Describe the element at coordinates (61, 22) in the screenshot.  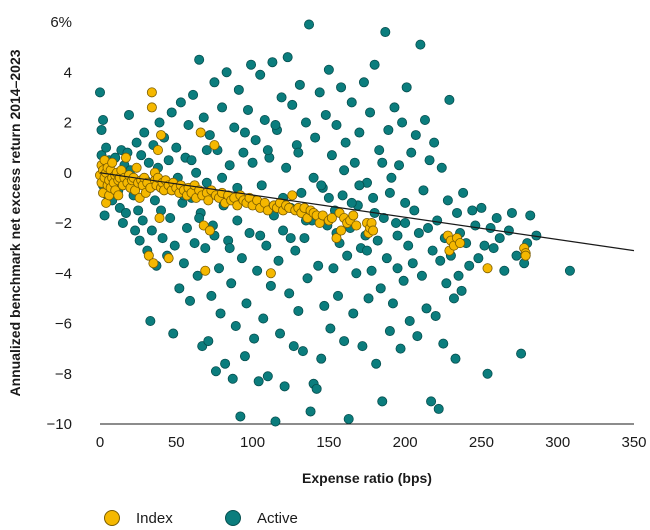
I see `y-tick-label: 6%` at that location.